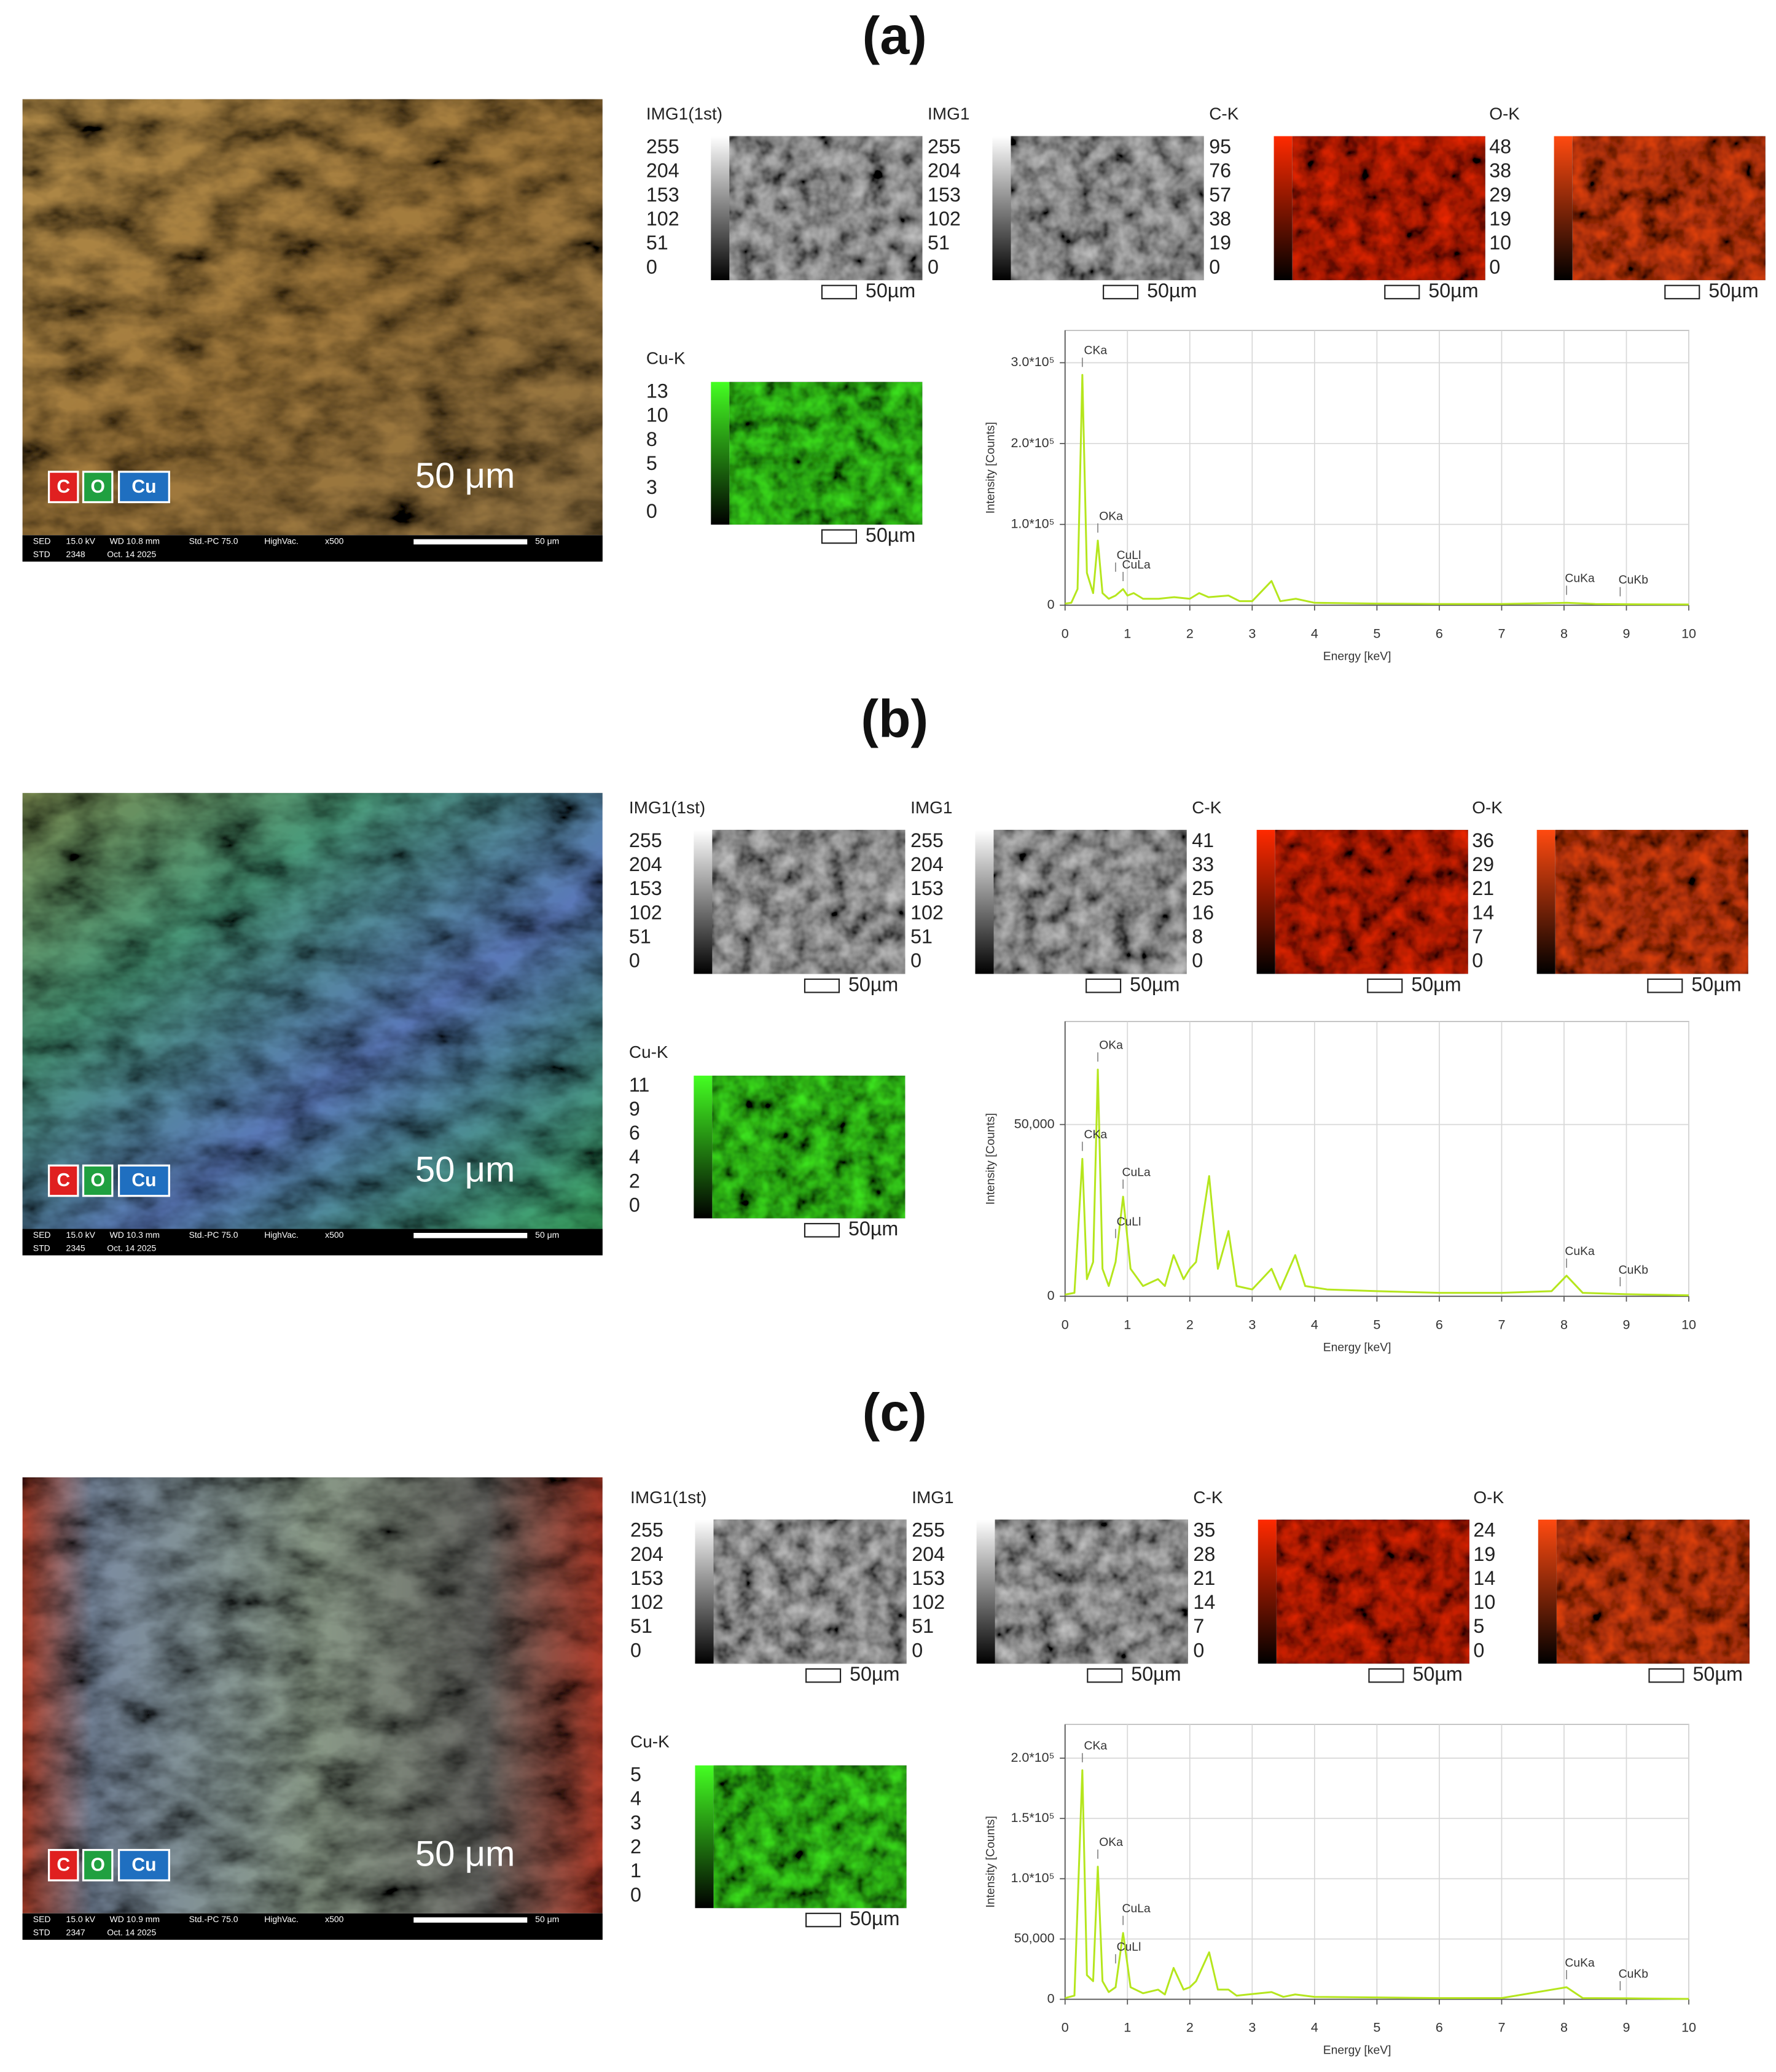  Describe the element at coordinates (75, 1248) in the screenshot. I see `sem-info: 2345` at that location.